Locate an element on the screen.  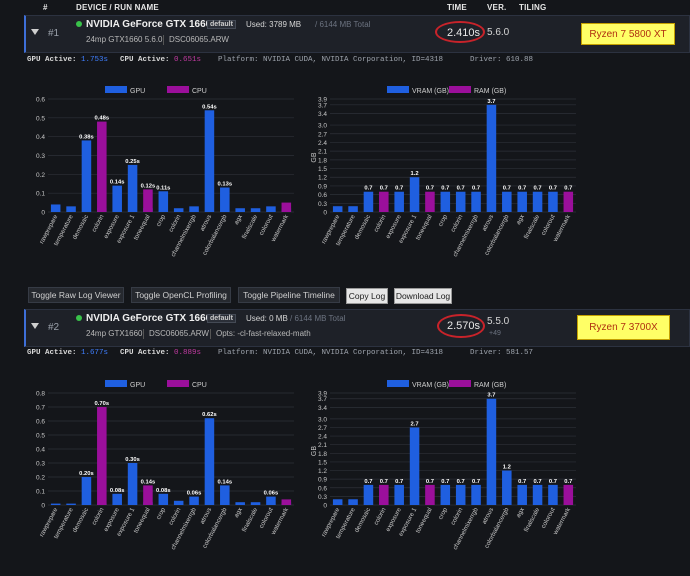
y-tick-label: 0.8 is located at coordinates (40, 394).